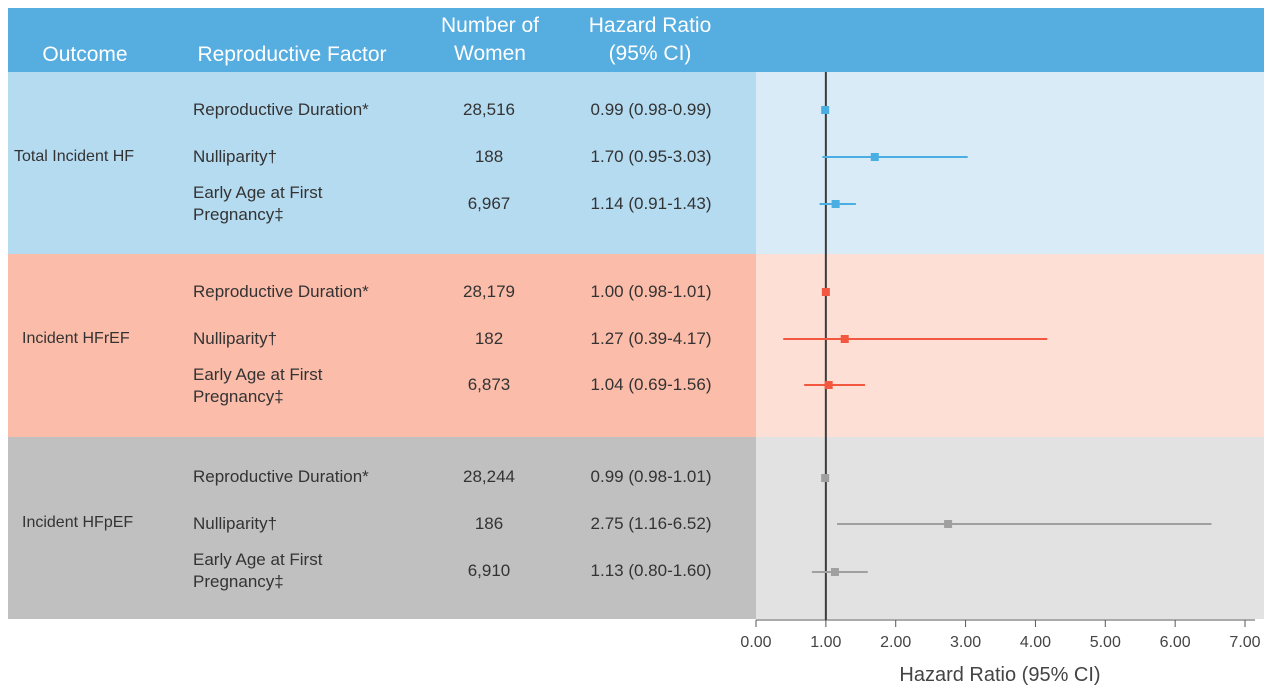 The image size is (1279, 688). I want to click on outcome-total-incident-hf: Total Incident HF, so click(74, 156).